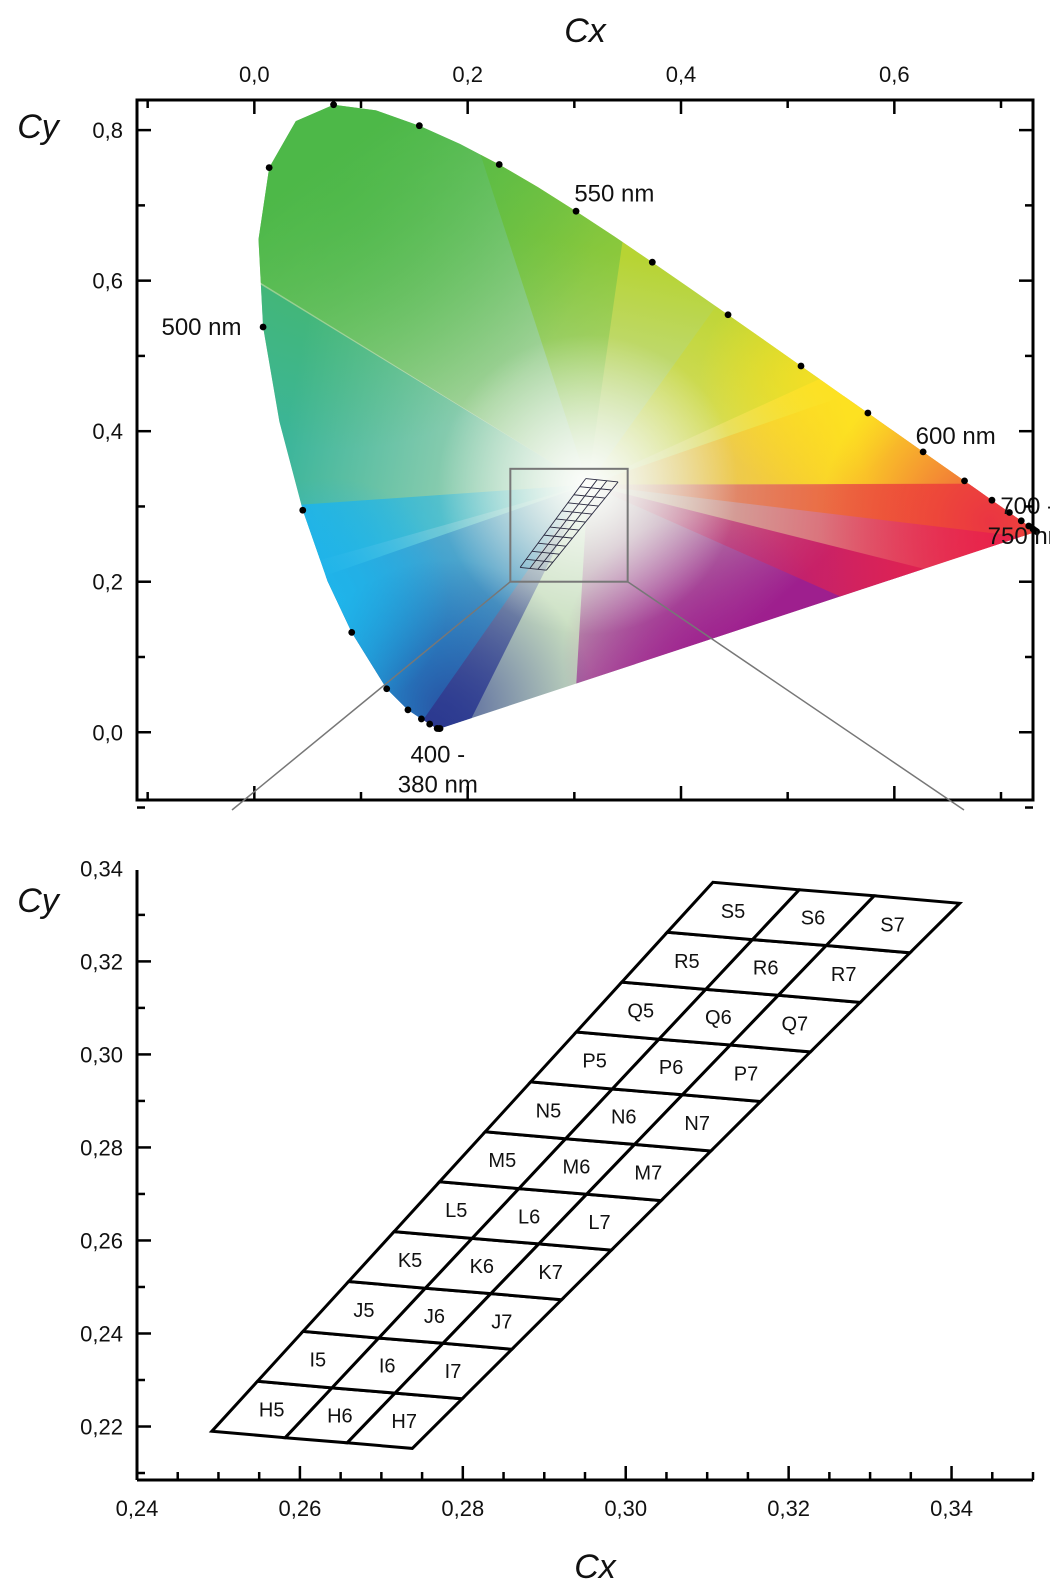 This screenshot has height=1592, width=1050. What do you see at coordinates (101, 1427) in the screenshot?
I see `y-tick-label: 0,22` at bounding box center [101, 1427].